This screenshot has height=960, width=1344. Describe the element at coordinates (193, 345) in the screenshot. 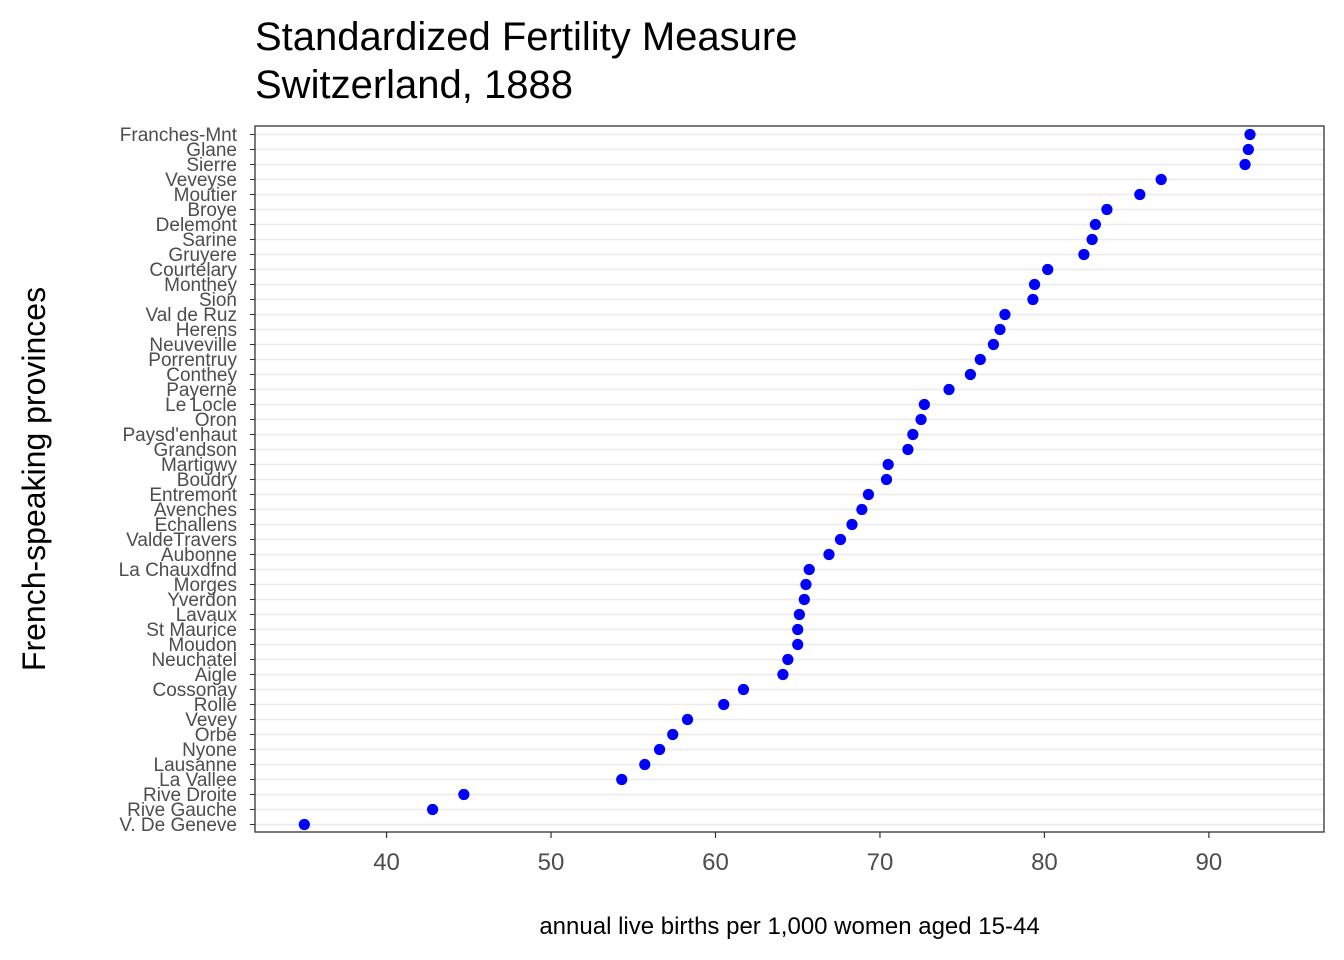

I see `y-tick-label: Neuveville` at that location.